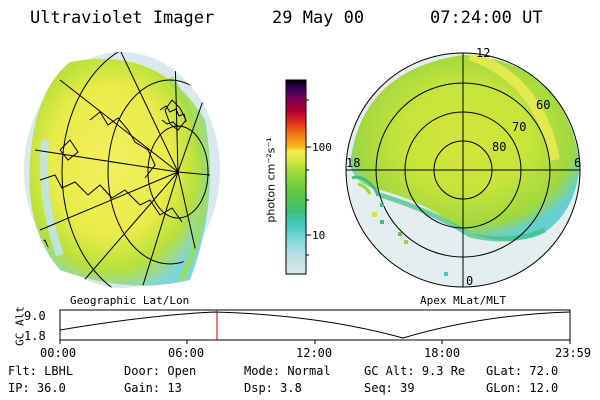 The image size is (600, 400). What do you see at coordinates (122, 18) in the screenshot?
I see `instrument-title: Ultraviolet Imager` at bounding box center [122, 18].